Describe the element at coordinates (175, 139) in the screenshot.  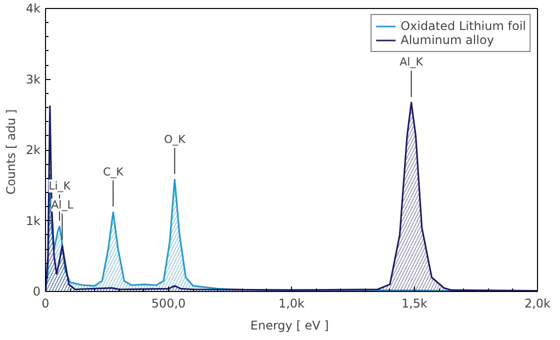
I see `annotation: O_K` at that location.